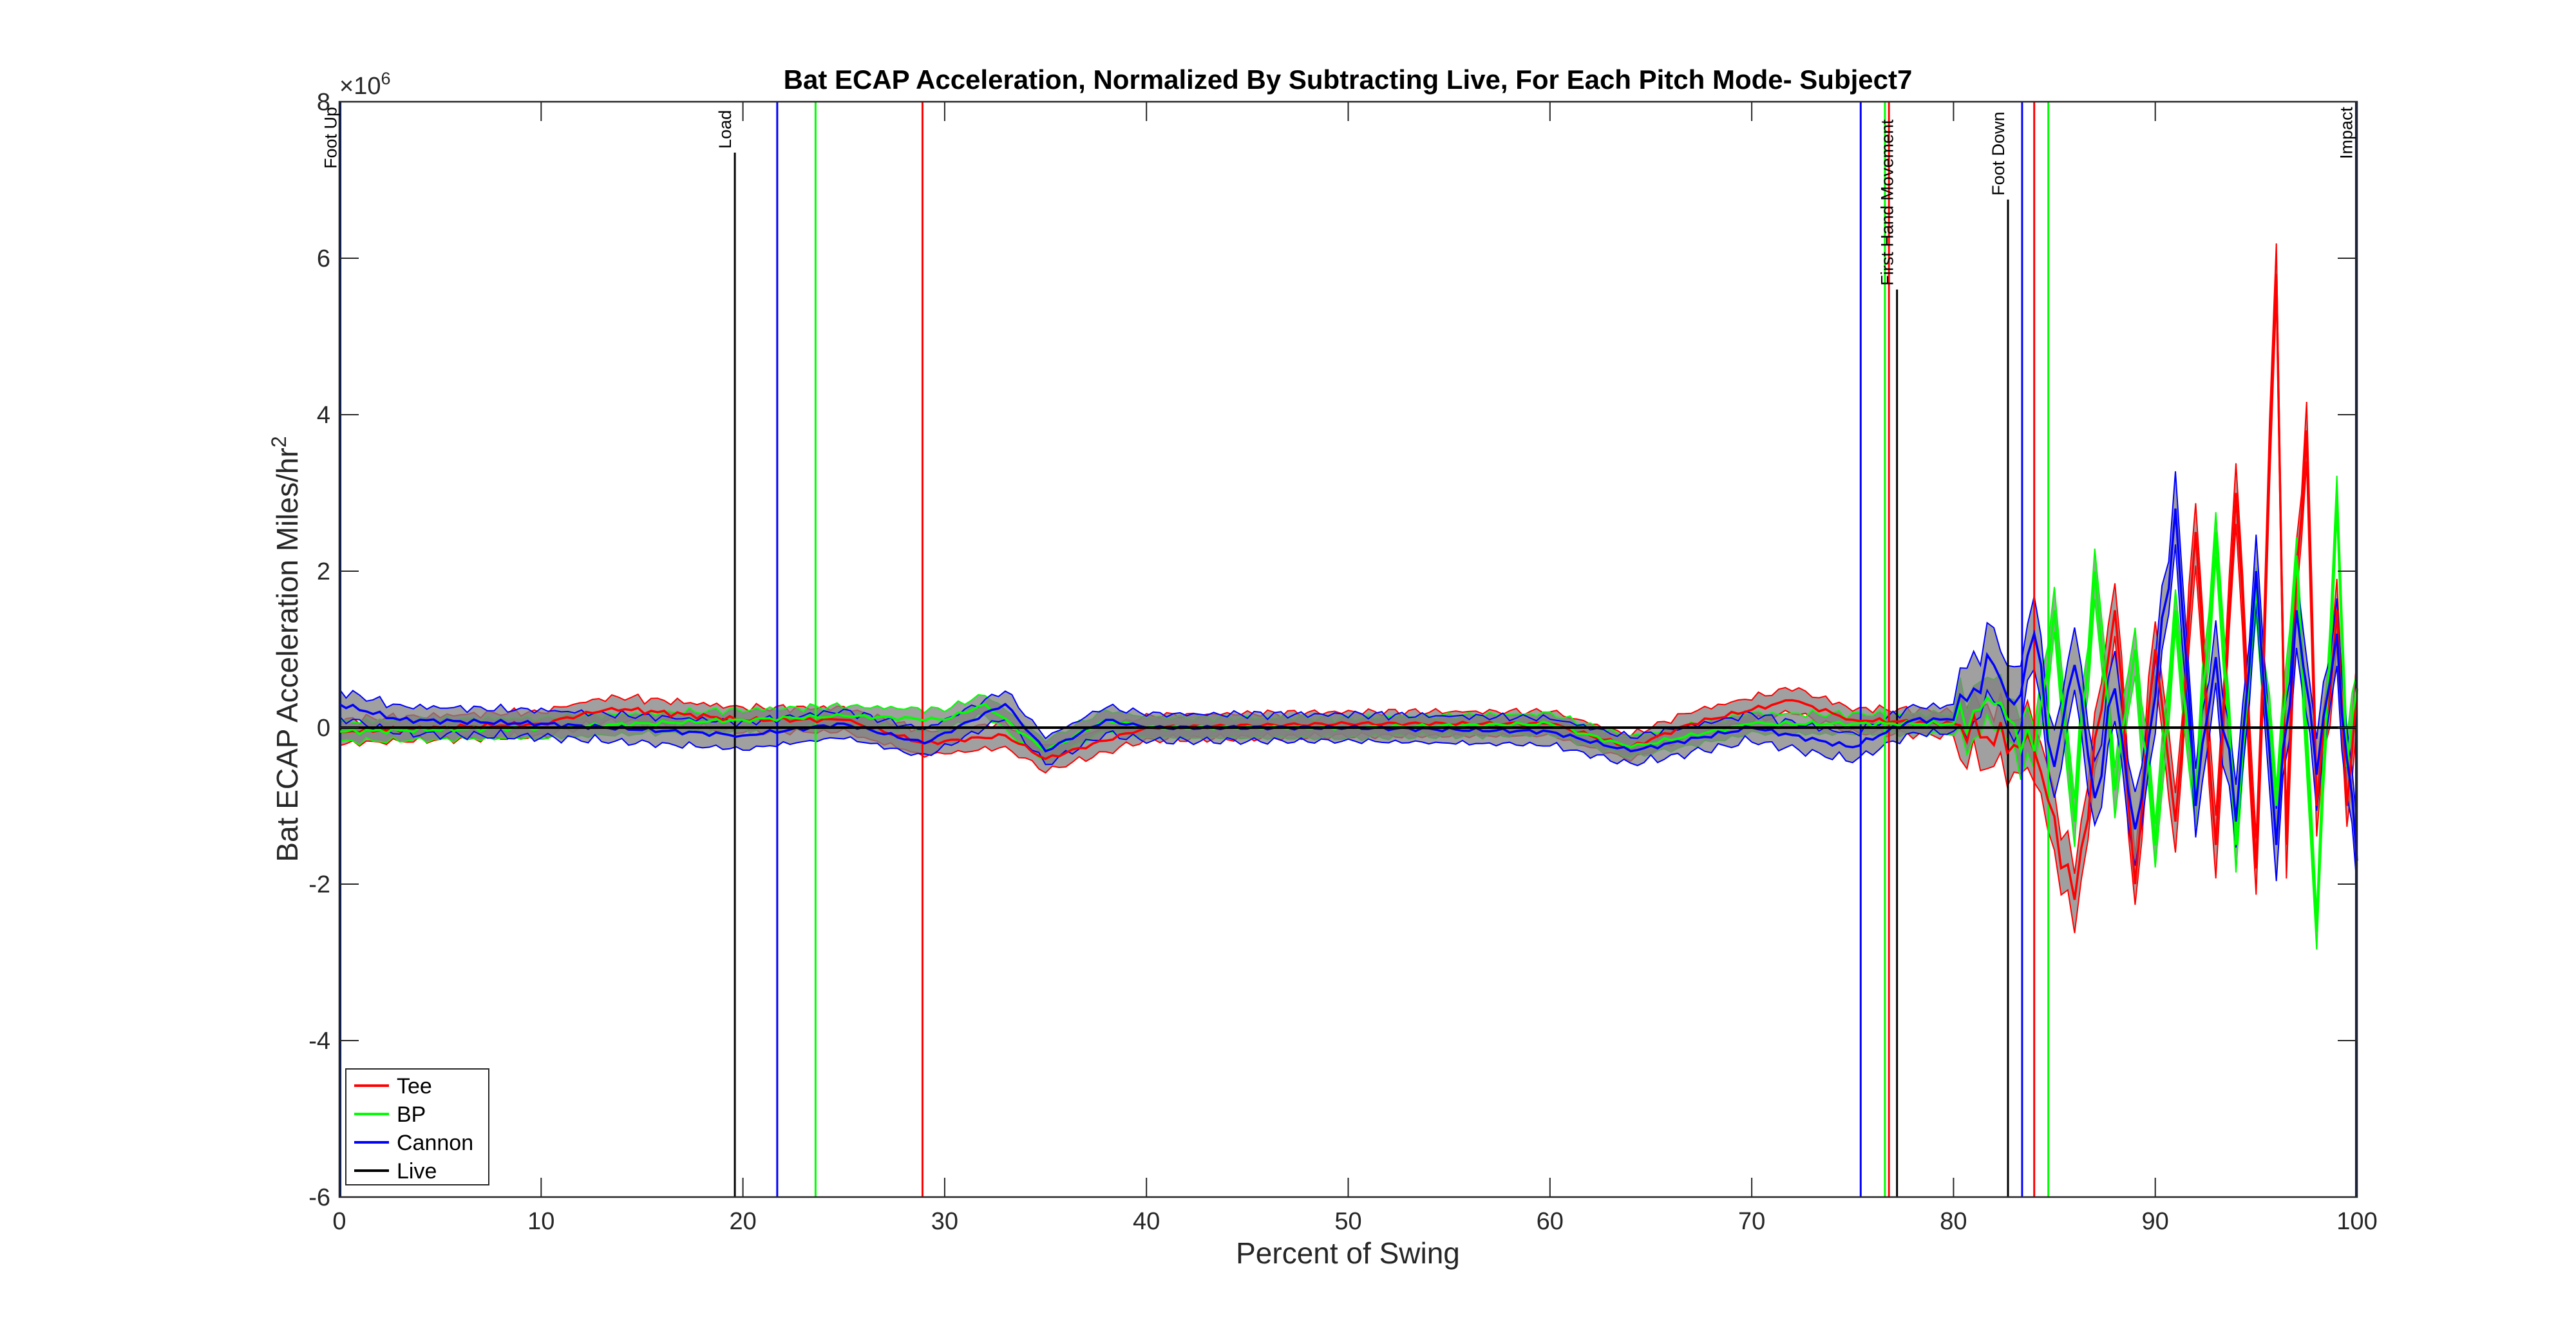 The height and width of the screenshot is (1331, 2576). Describe the element at coordinates (1954, 1221) in the screenshot. I see `x-tick-label-80: 80` at that location.